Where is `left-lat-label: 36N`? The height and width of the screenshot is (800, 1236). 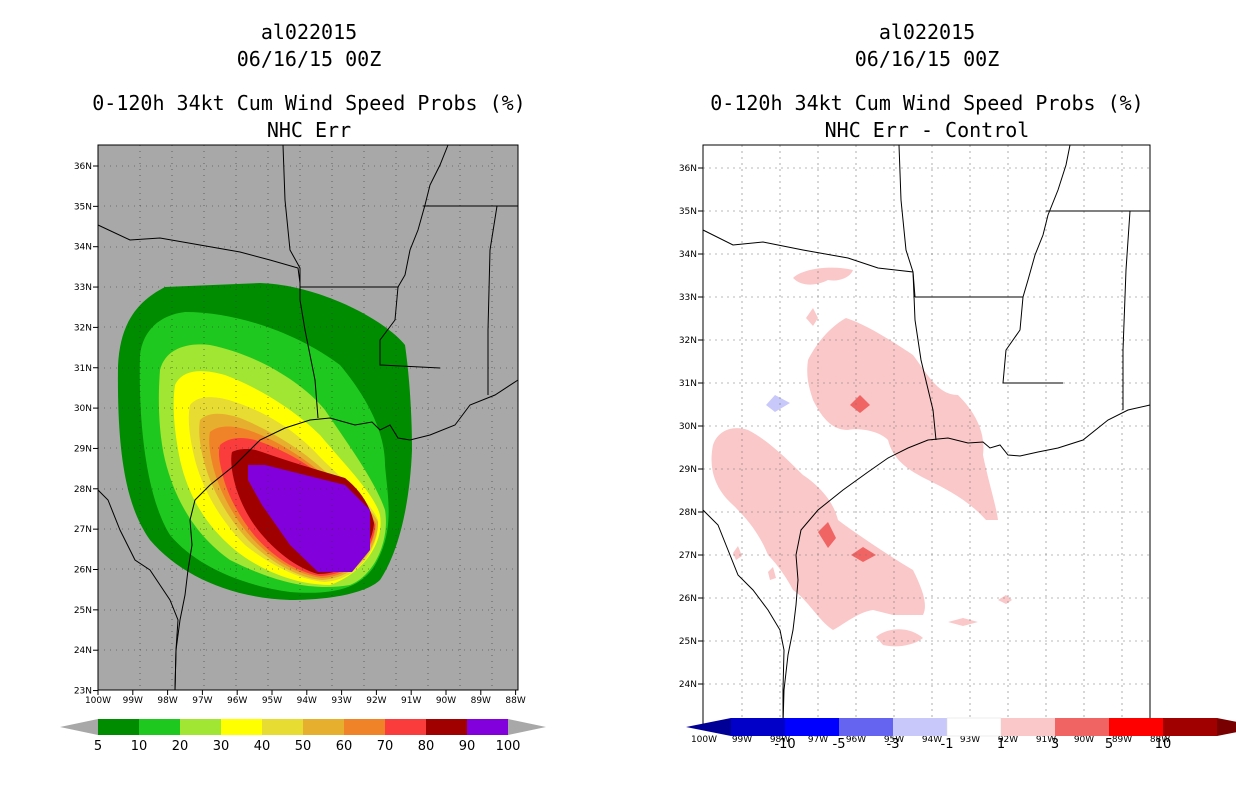 left-lat-label: 36N is located at coordinates (83, 167).